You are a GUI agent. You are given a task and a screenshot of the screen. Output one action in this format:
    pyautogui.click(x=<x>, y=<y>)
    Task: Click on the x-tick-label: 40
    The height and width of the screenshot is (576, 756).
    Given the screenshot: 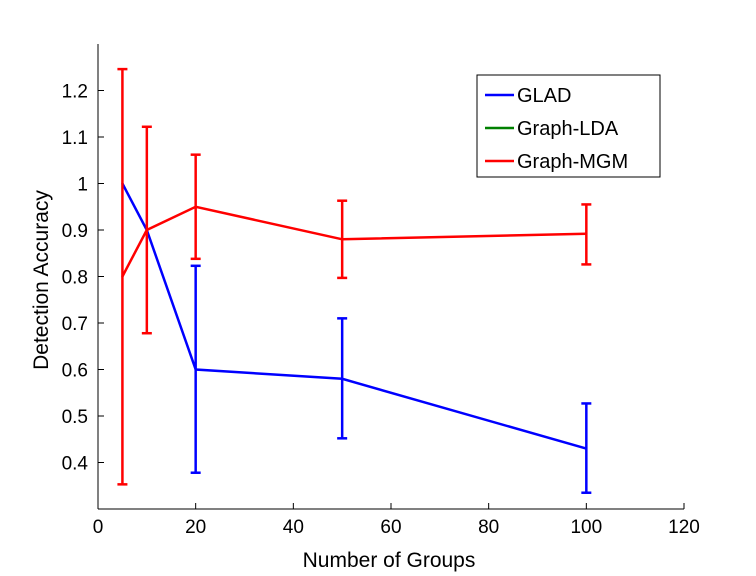 What is the action you would take?
    pyautogui.click(x=293, y=527)
    